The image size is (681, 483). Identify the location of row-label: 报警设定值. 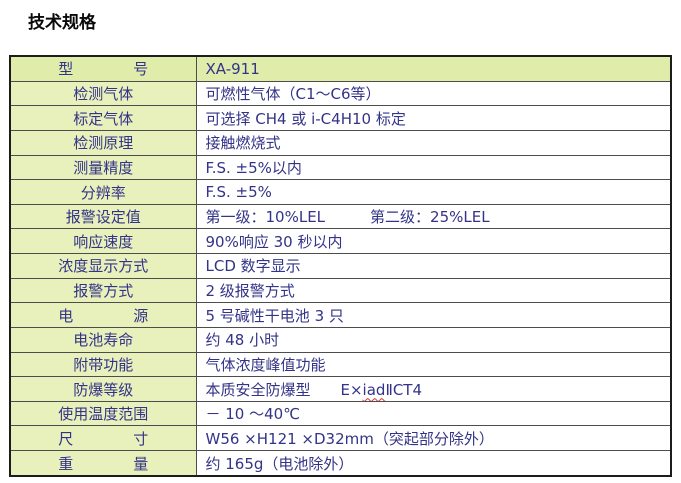
(103, 216).